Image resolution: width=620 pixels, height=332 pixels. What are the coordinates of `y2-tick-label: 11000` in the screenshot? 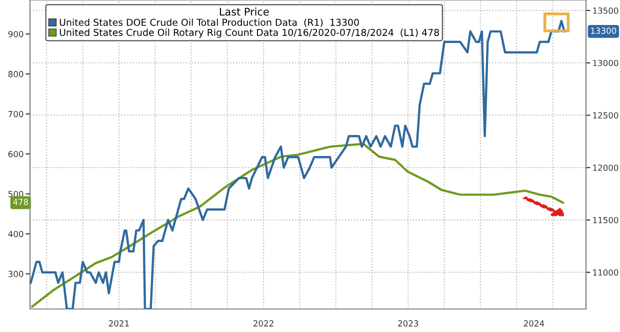 It's located at (605, 272).